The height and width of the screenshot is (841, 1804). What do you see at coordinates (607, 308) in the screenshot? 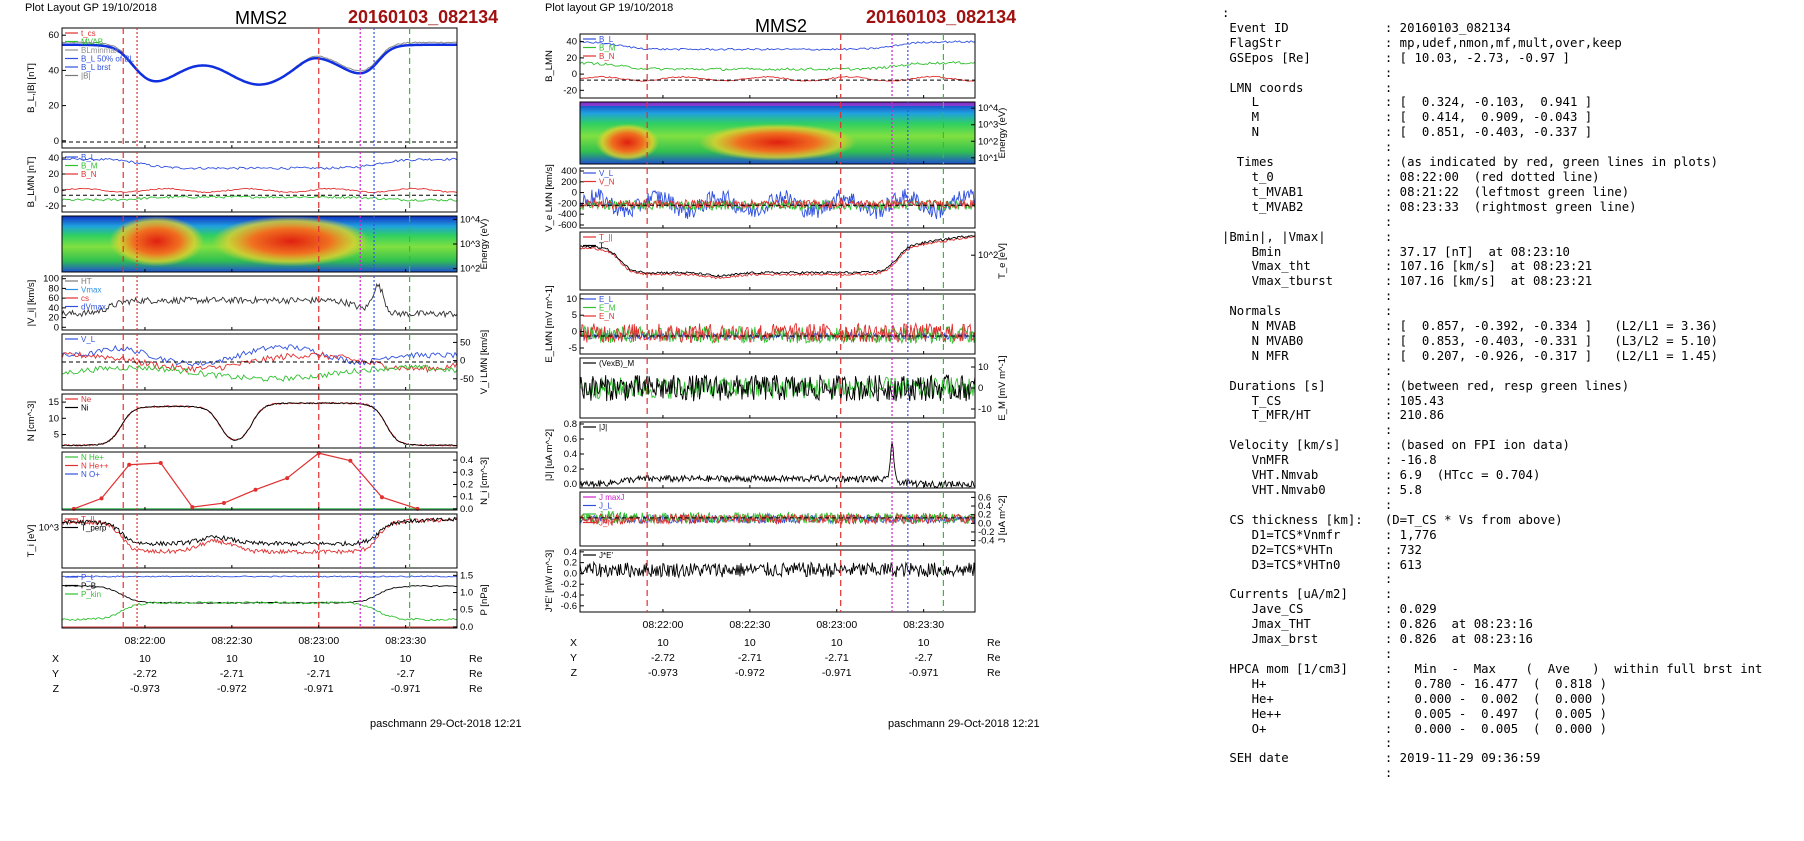
I see `legend-entry: E_M` at bounding box center [607, 308].